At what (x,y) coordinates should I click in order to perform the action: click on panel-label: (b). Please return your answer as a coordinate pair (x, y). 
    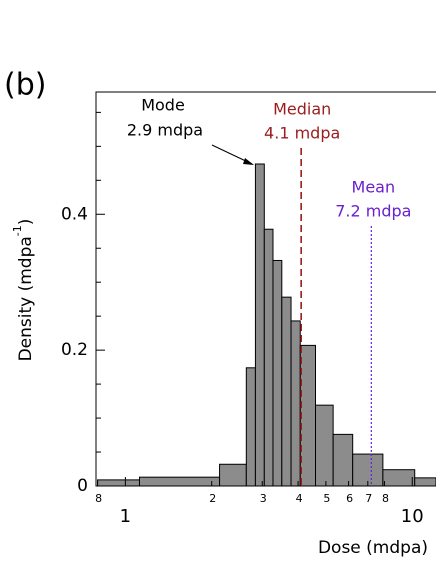
    Looking at the image, I should click on (25, 85).